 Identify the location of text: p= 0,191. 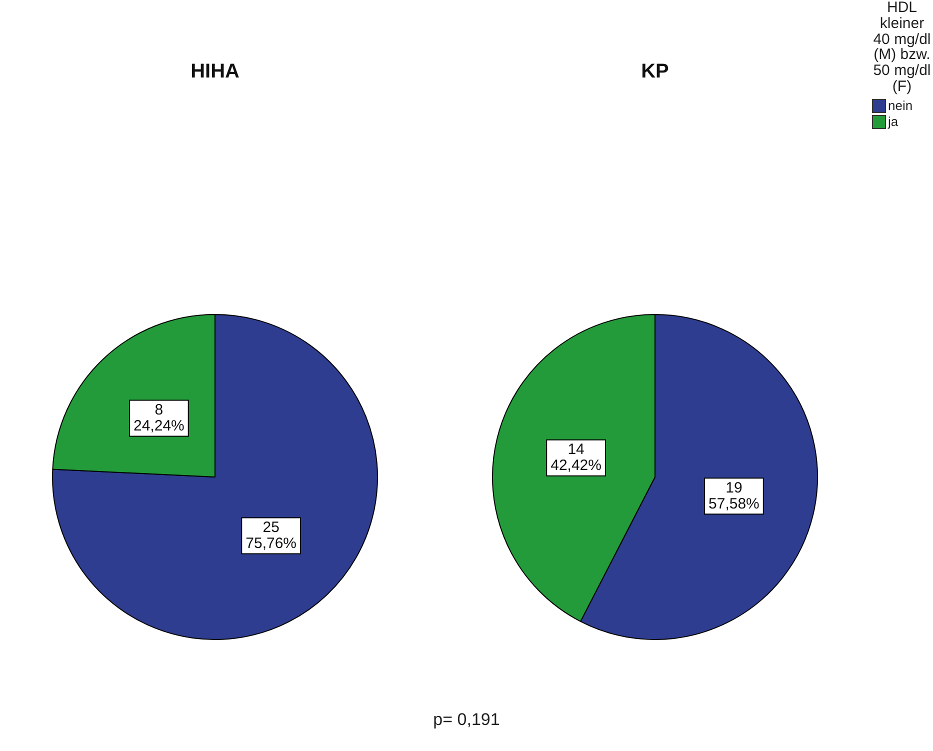
(466, 720).